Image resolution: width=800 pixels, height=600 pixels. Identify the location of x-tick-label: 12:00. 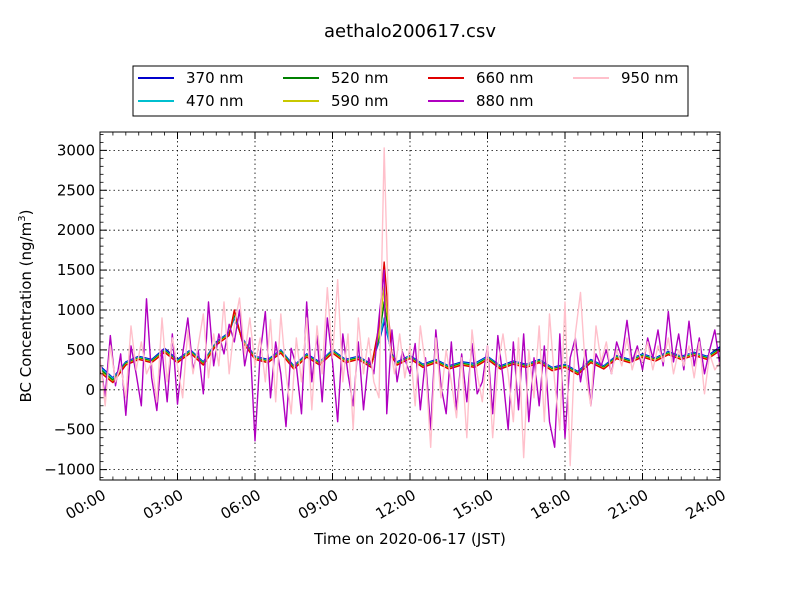
(395, 504).